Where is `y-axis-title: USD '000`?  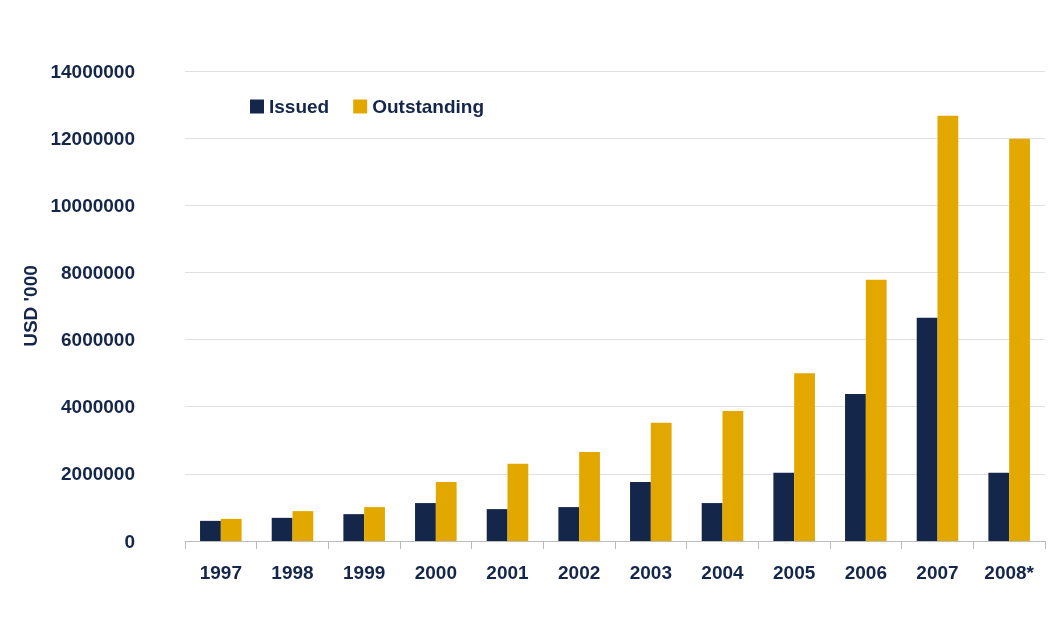
y-axis-title: USD '000 is located at coordinates (30, 306).